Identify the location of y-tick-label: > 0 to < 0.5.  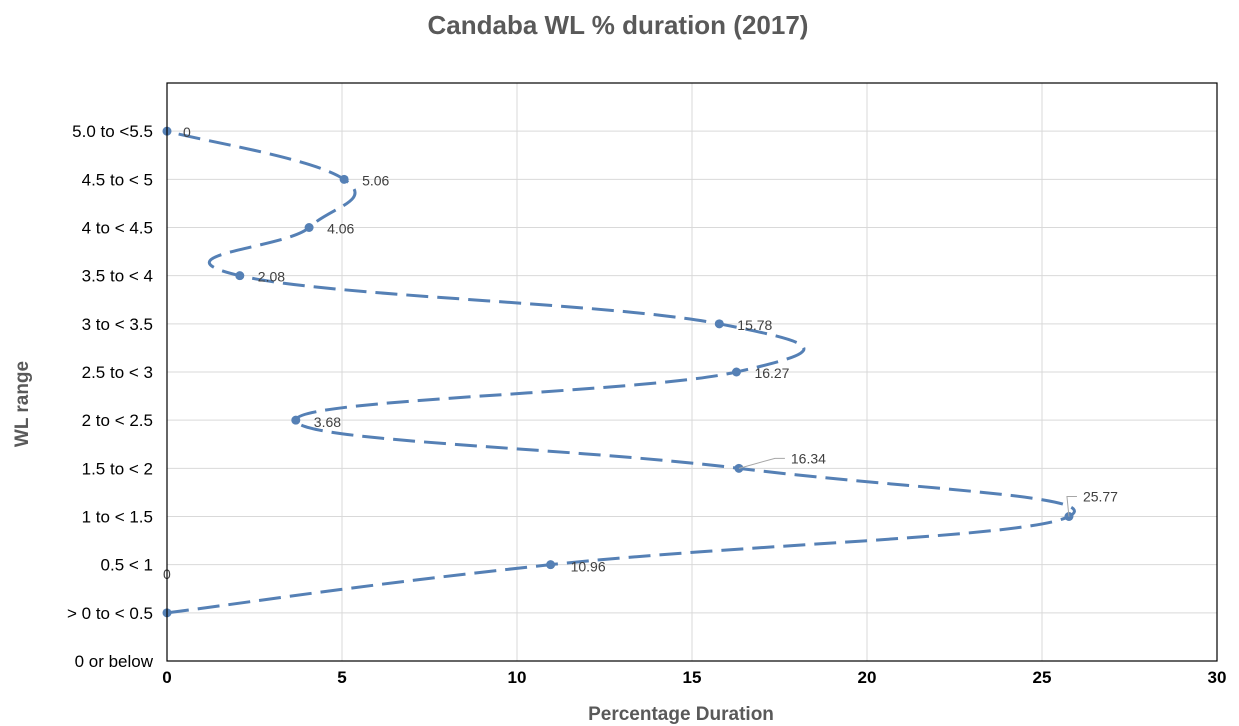
(110, 613).